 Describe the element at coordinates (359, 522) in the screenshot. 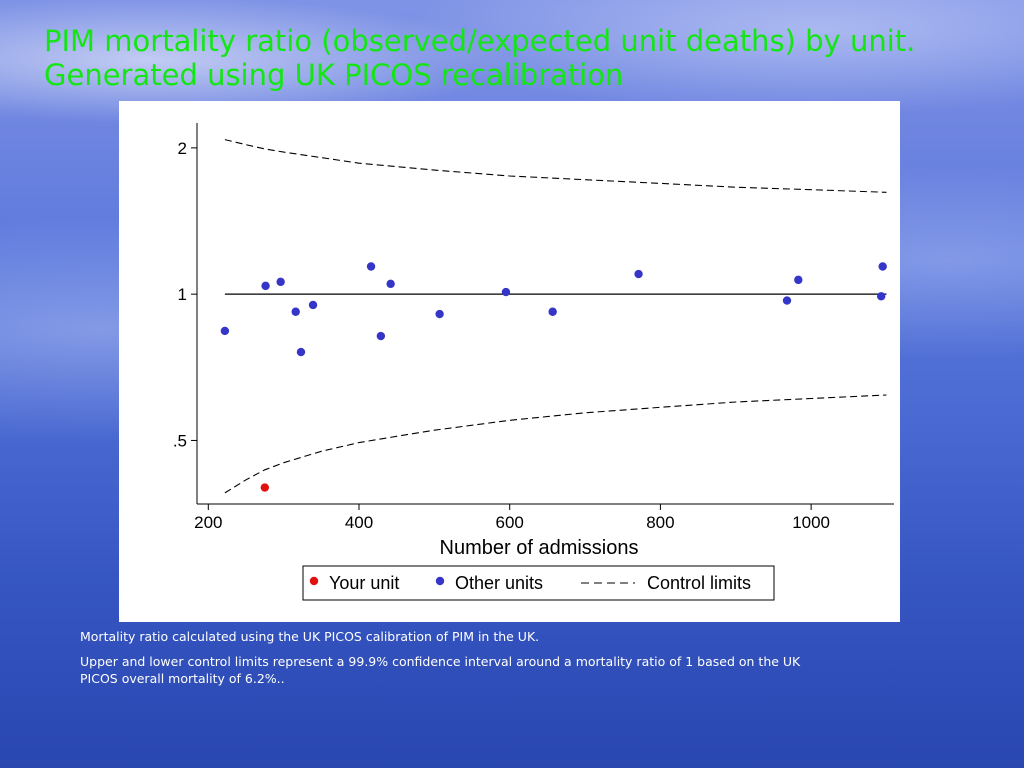

I see `x-tick-label: 400` at that location.